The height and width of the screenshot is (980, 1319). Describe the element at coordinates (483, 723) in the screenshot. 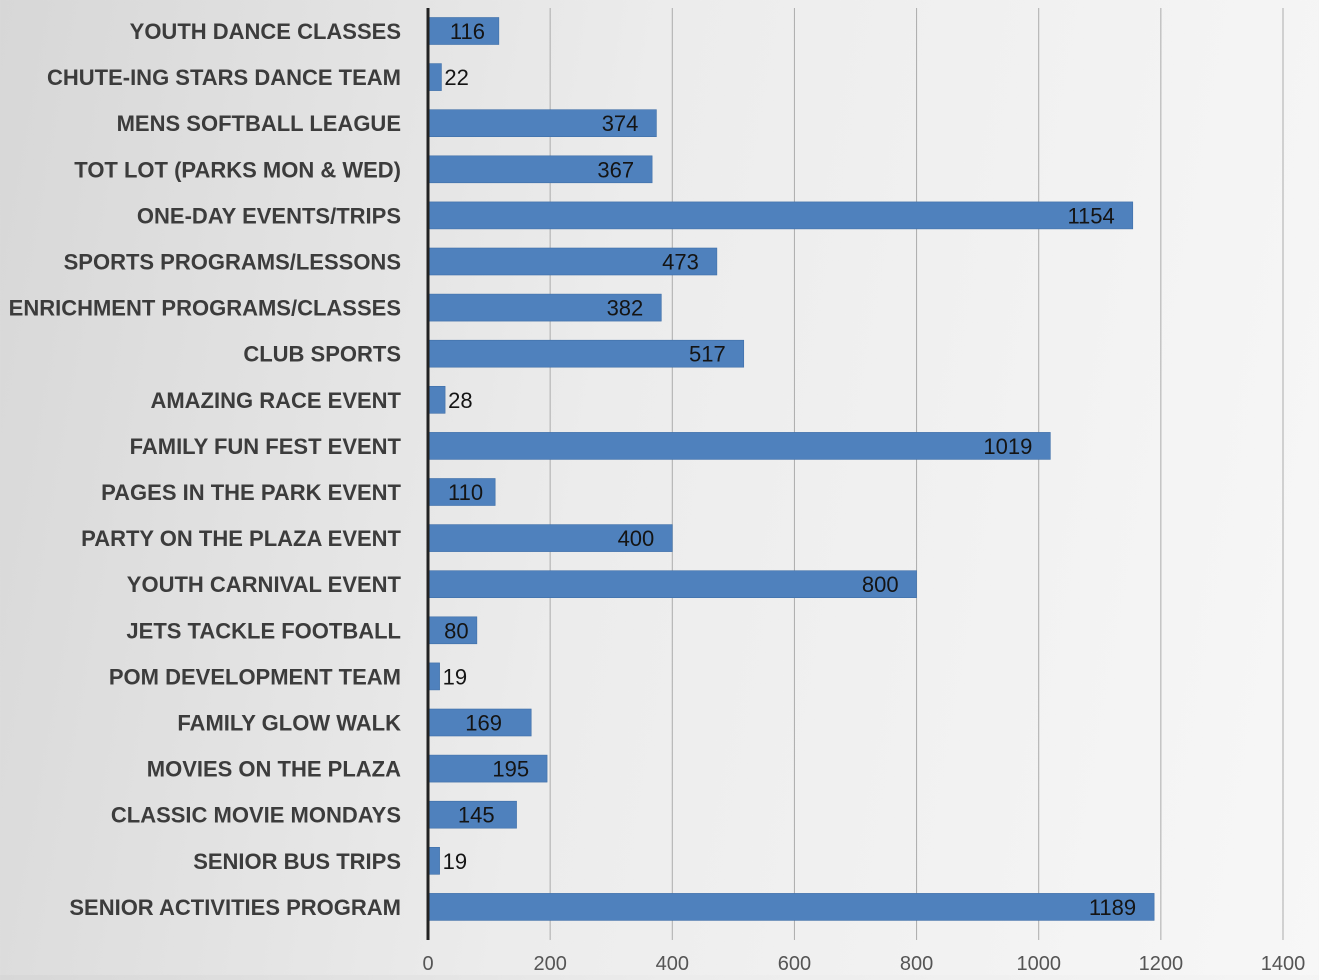

I see `data-label: 169` at that location.